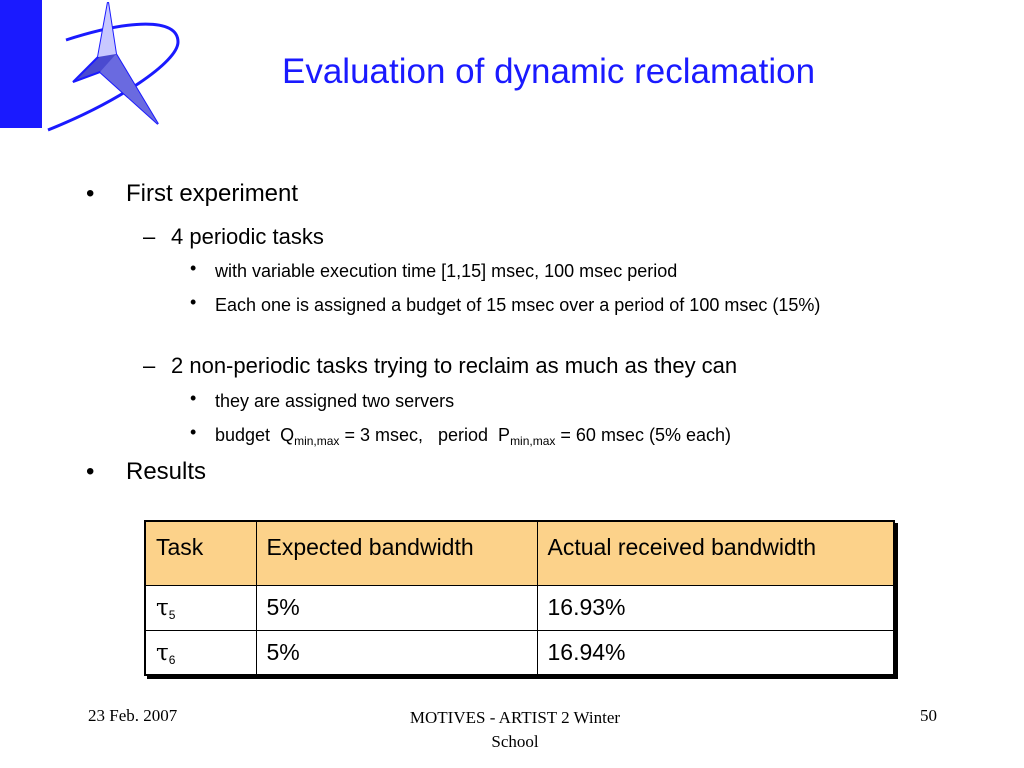 Image resolution: width=1024 pixels, height=768 pixels. What do you see at coordinates (396, 553) in the screenshot?
I see `header-expected-bandwidth: Expected bandwidth` at bounding box center [396, 553].